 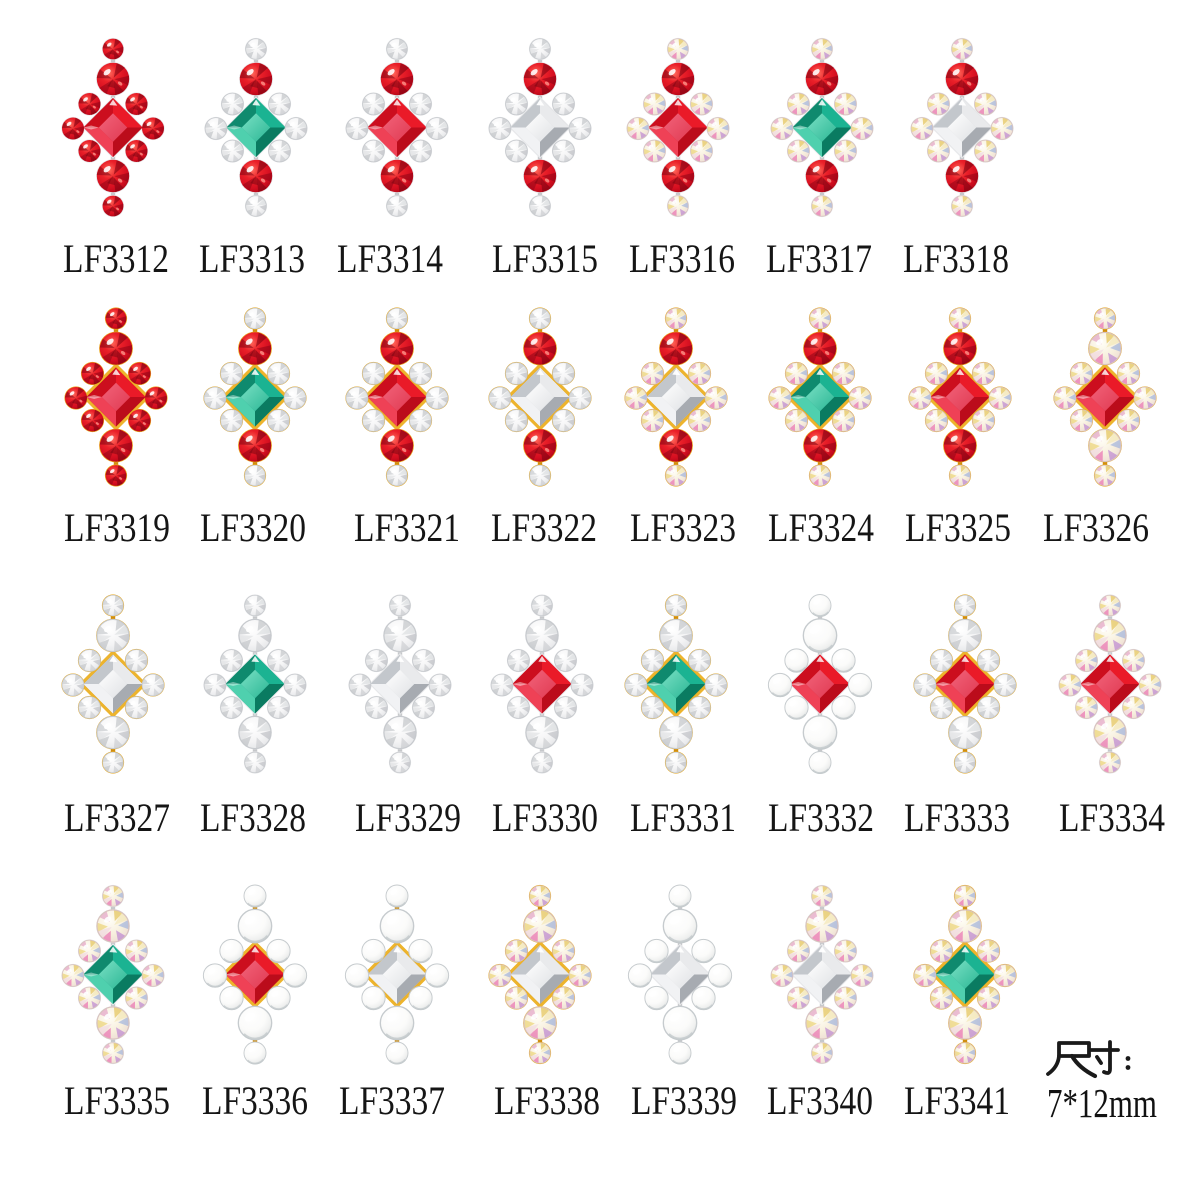 I want to click on svg-text: LF3335, so click(x=117, y=1100).